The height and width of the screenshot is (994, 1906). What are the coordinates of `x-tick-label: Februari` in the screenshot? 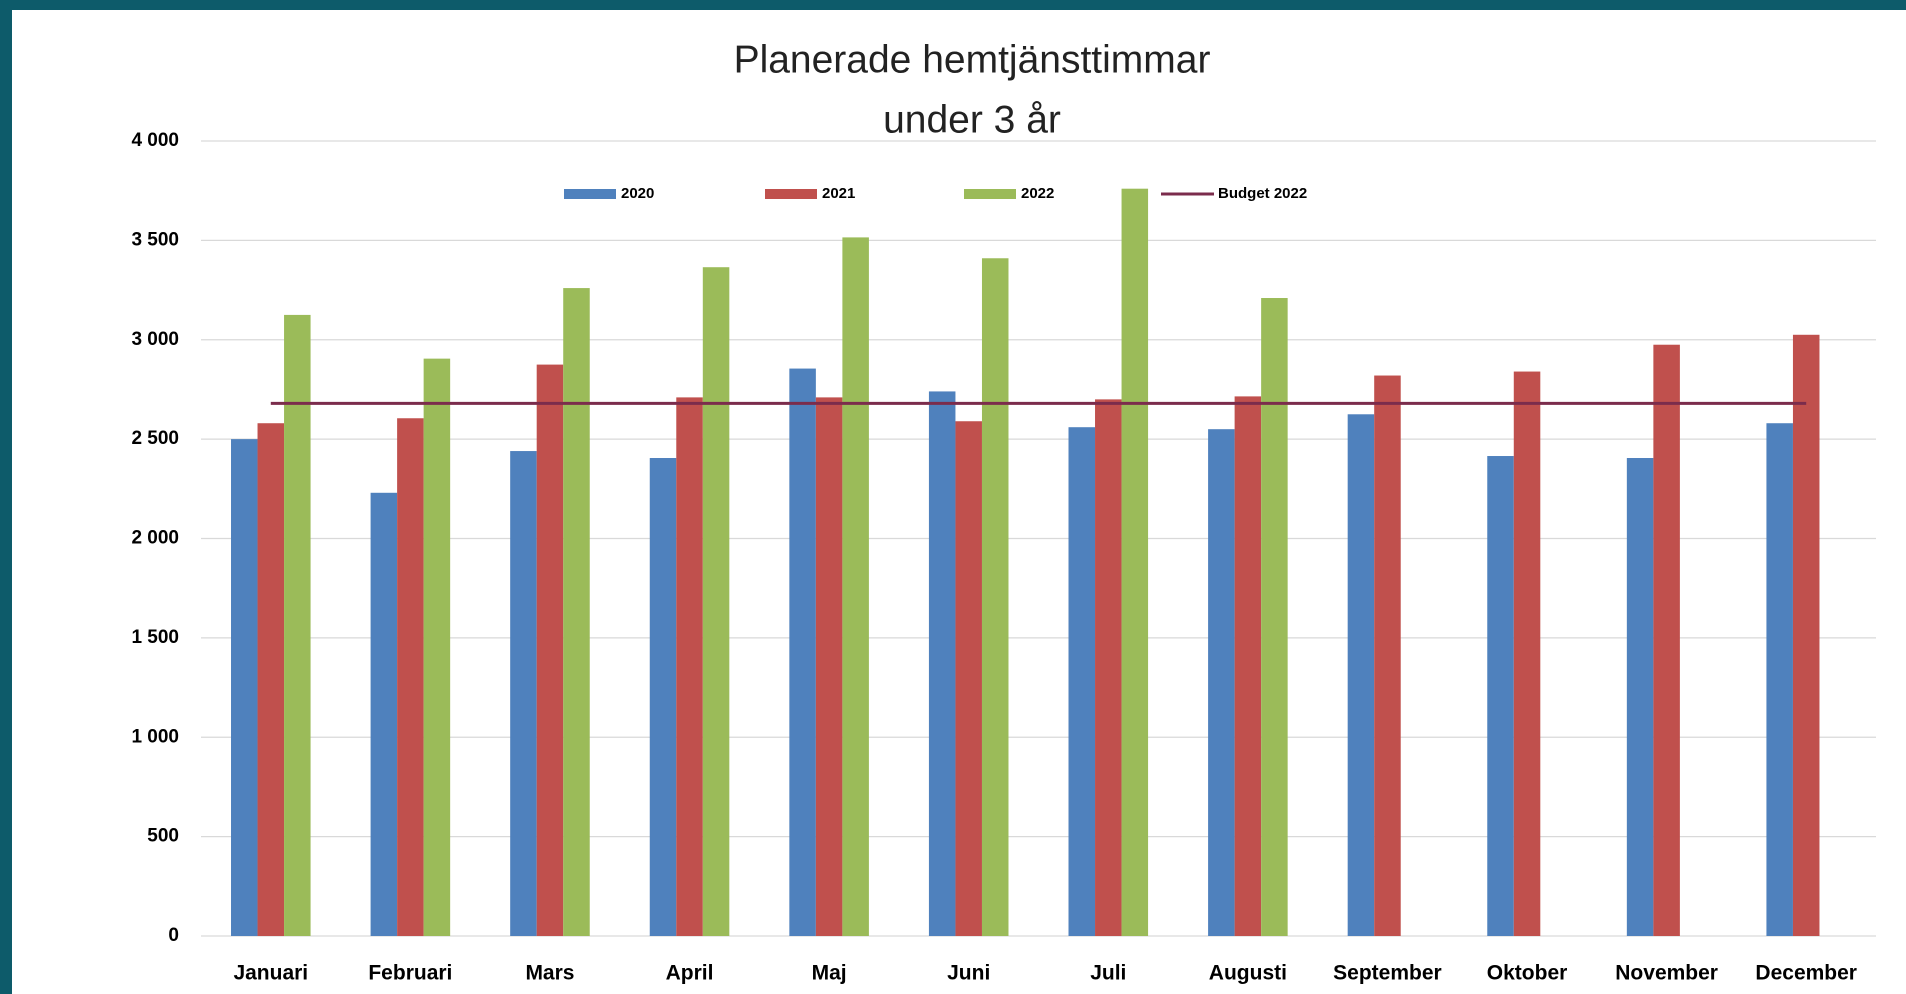 It's located at (410, 973).